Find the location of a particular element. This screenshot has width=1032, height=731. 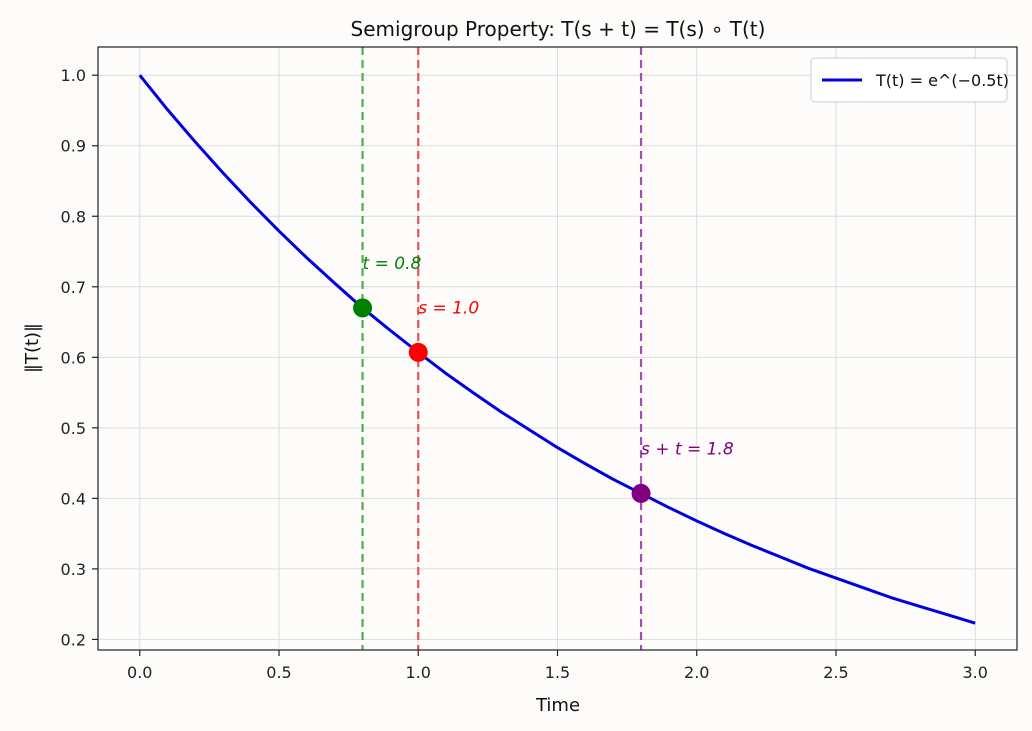

y-tick-label: 0.9 is located at coordinates (73, 146).